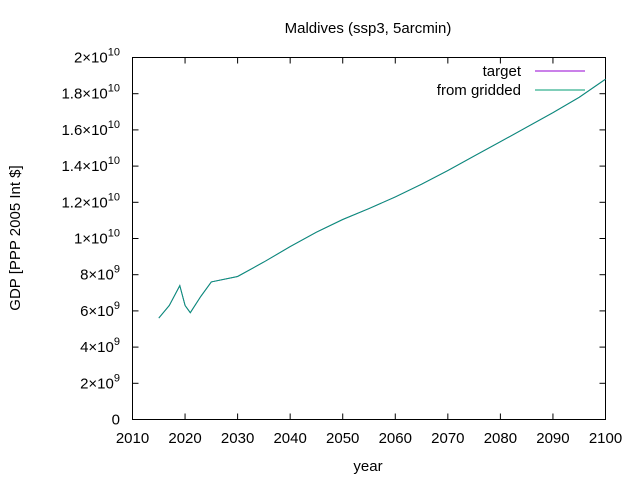 This screenshot has height=480, width=640. What do you see at coordinates (84, 166) in the screenshot?
I see `y-tick-mantissa: 1.4×10` at bounding box center [84, 166].